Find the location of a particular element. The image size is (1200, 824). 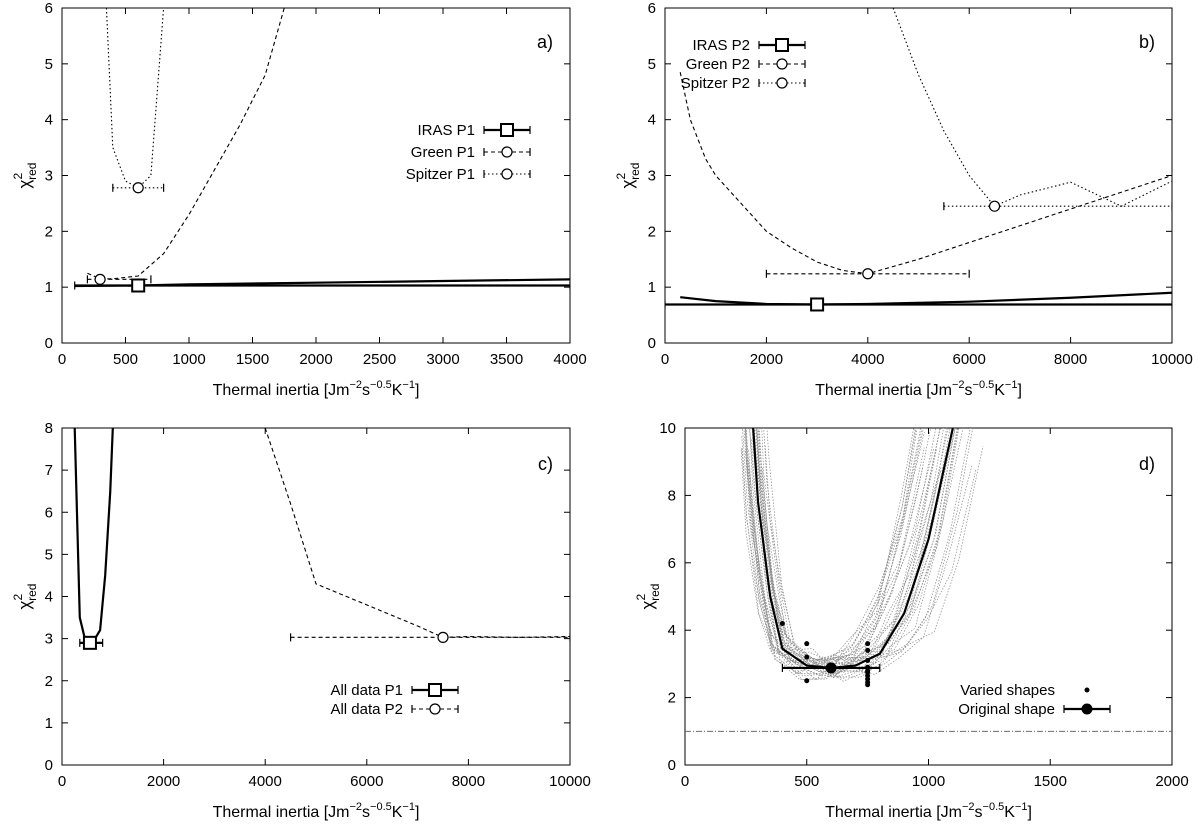

series-original-shape is located at coordinates (853, 551).